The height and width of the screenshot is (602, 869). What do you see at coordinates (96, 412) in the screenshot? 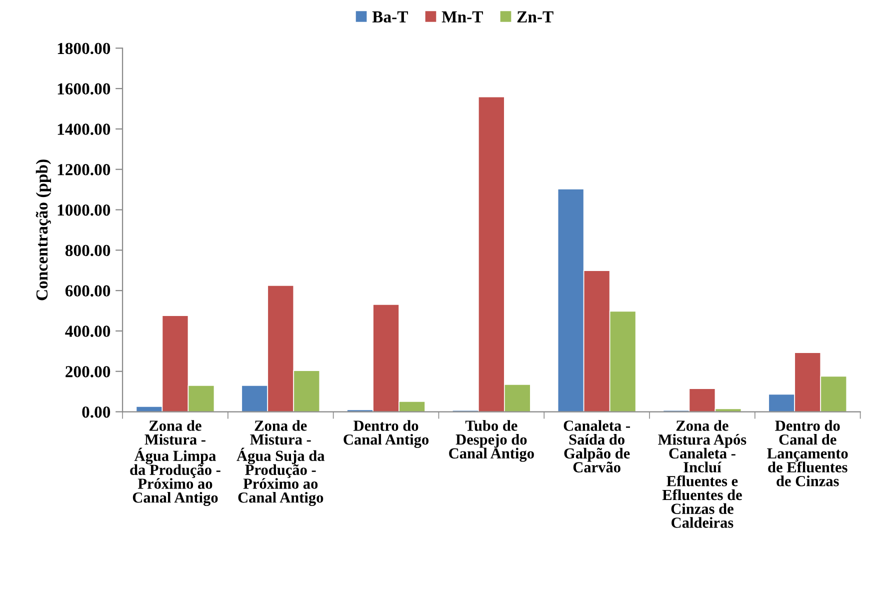
I see `y-tick-label: 0.00` at bounding box center [96, 412].